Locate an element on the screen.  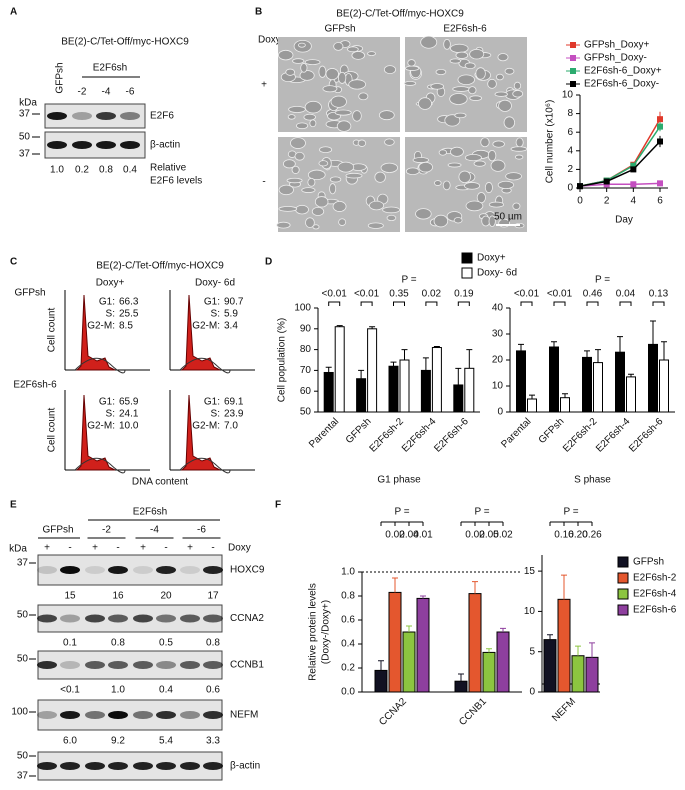
p-value: 0.16 is located at coordinates (564, 535).